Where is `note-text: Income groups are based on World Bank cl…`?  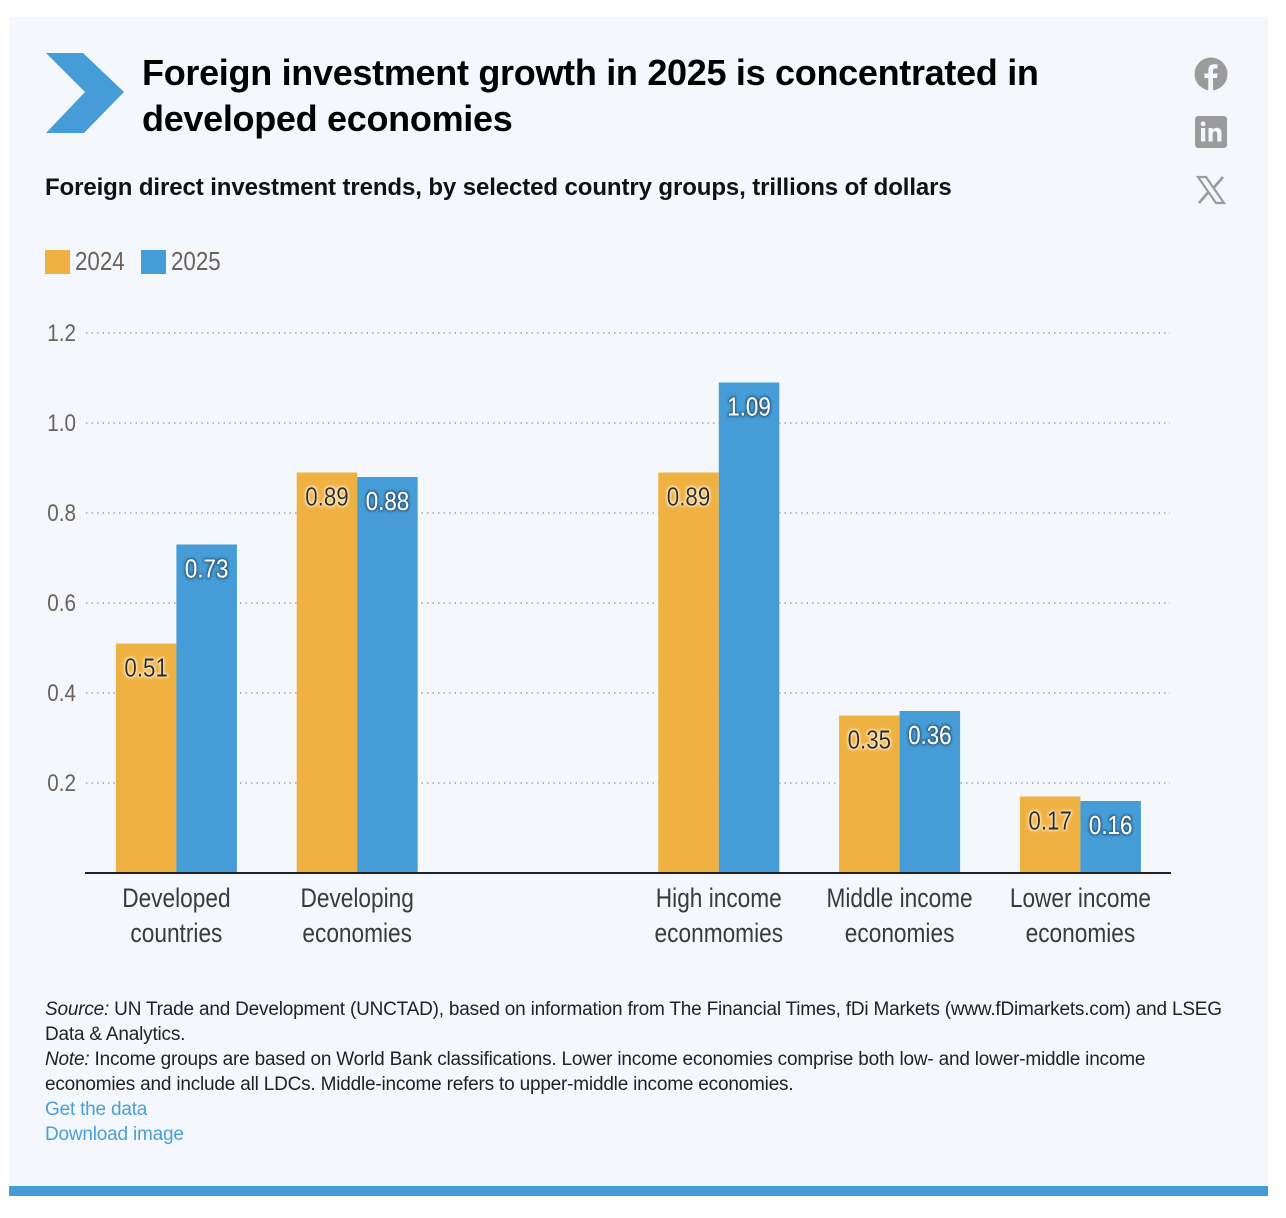
note-text: Income groups are based on World Bank cl… is located at coordinates (595, 1072).